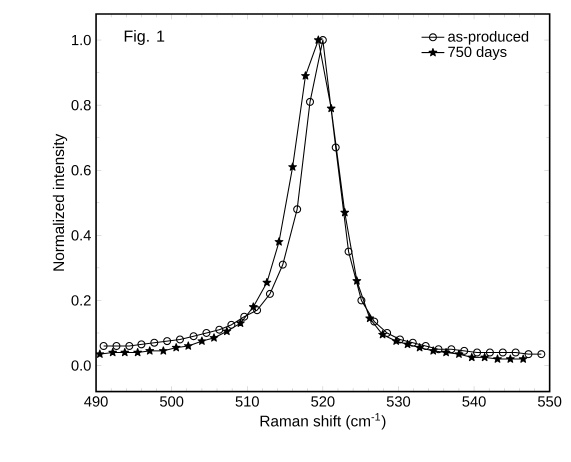 This screenshot has width=571, height=462. Describe the element at coordinates (398, 401) in the screenshot. I see `x-tick-label: 530` at that location.